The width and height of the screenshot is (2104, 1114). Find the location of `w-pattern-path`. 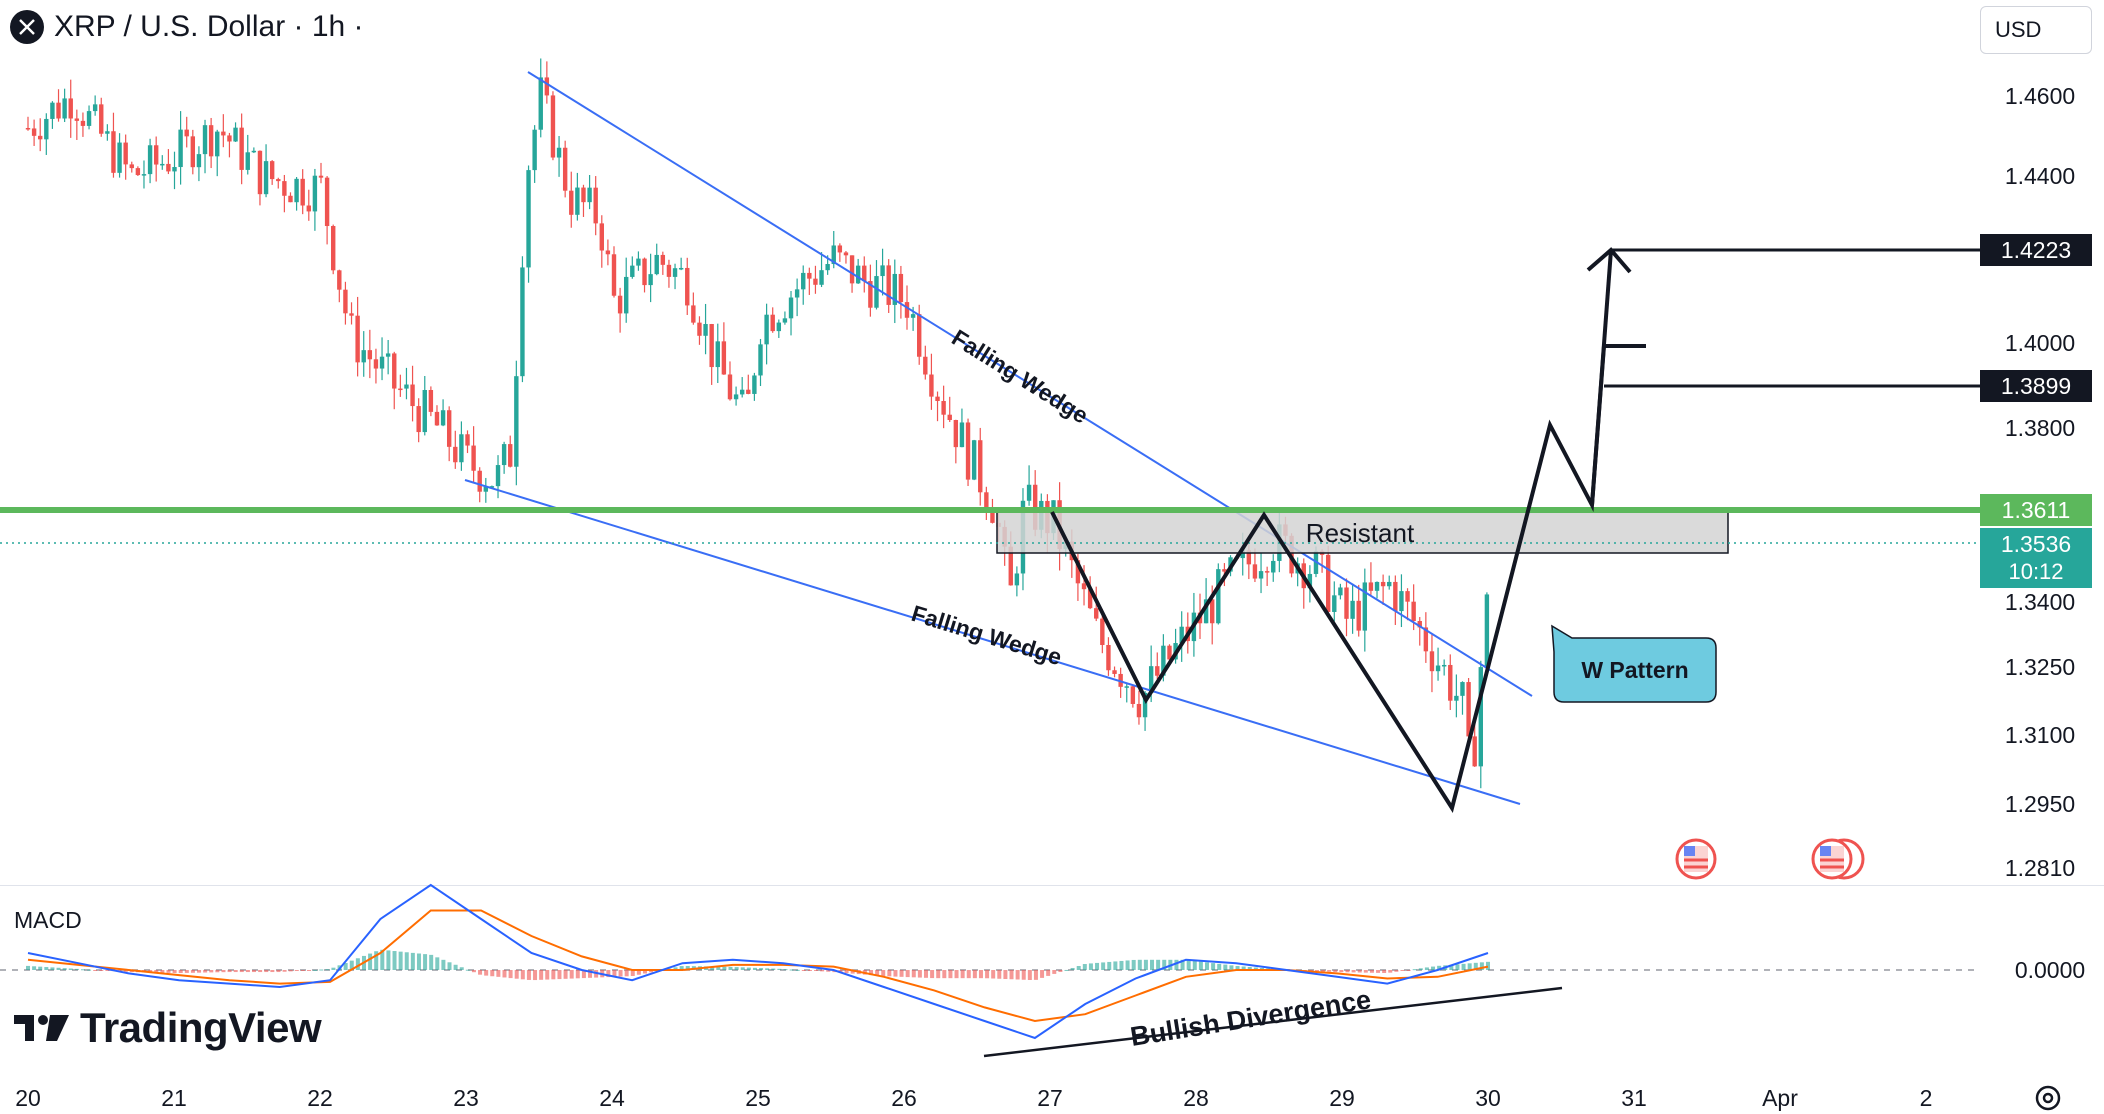

w-pattern-path is located at coordinates (1348, 578).